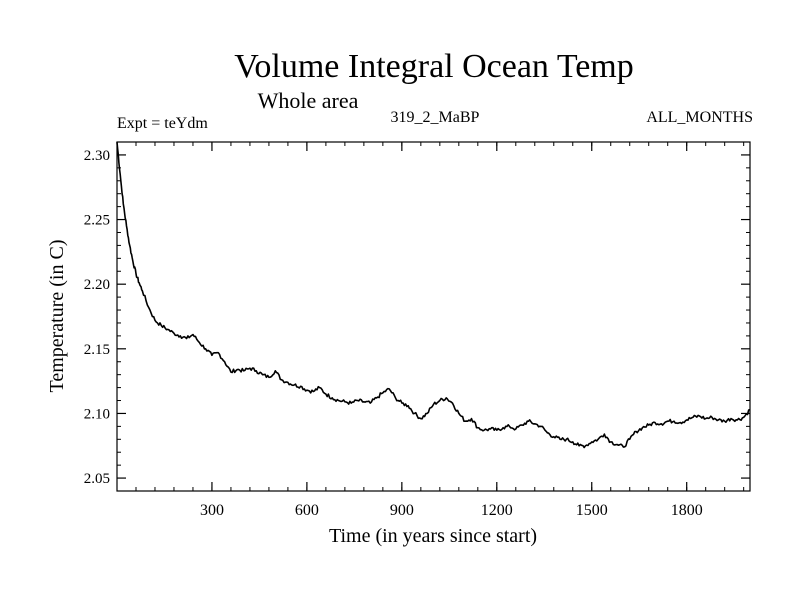 The image size is (800, 600). What do you see at coordinates (97, 479) in the screenshot?
I see `y-tick-label: 2.05` at bounding box center [97, 479].